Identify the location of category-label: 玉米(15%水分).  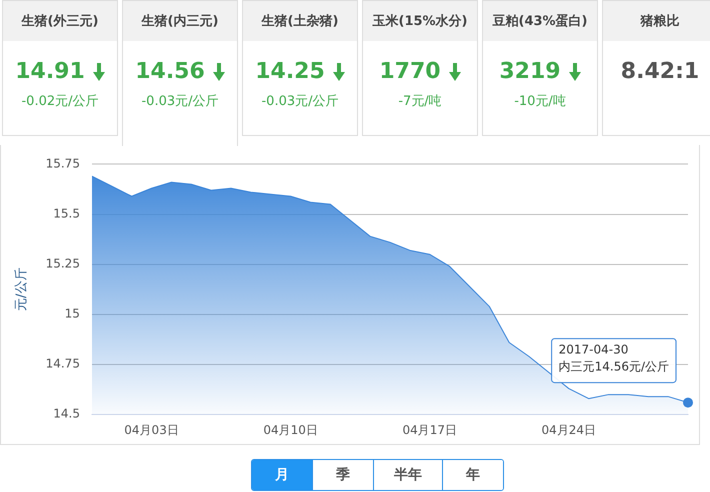
(420, 21).